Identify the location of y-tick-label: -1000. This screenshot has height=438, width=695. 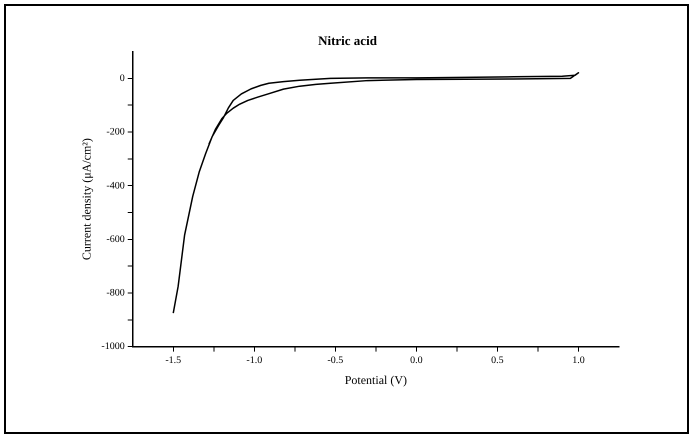
(113, 346).